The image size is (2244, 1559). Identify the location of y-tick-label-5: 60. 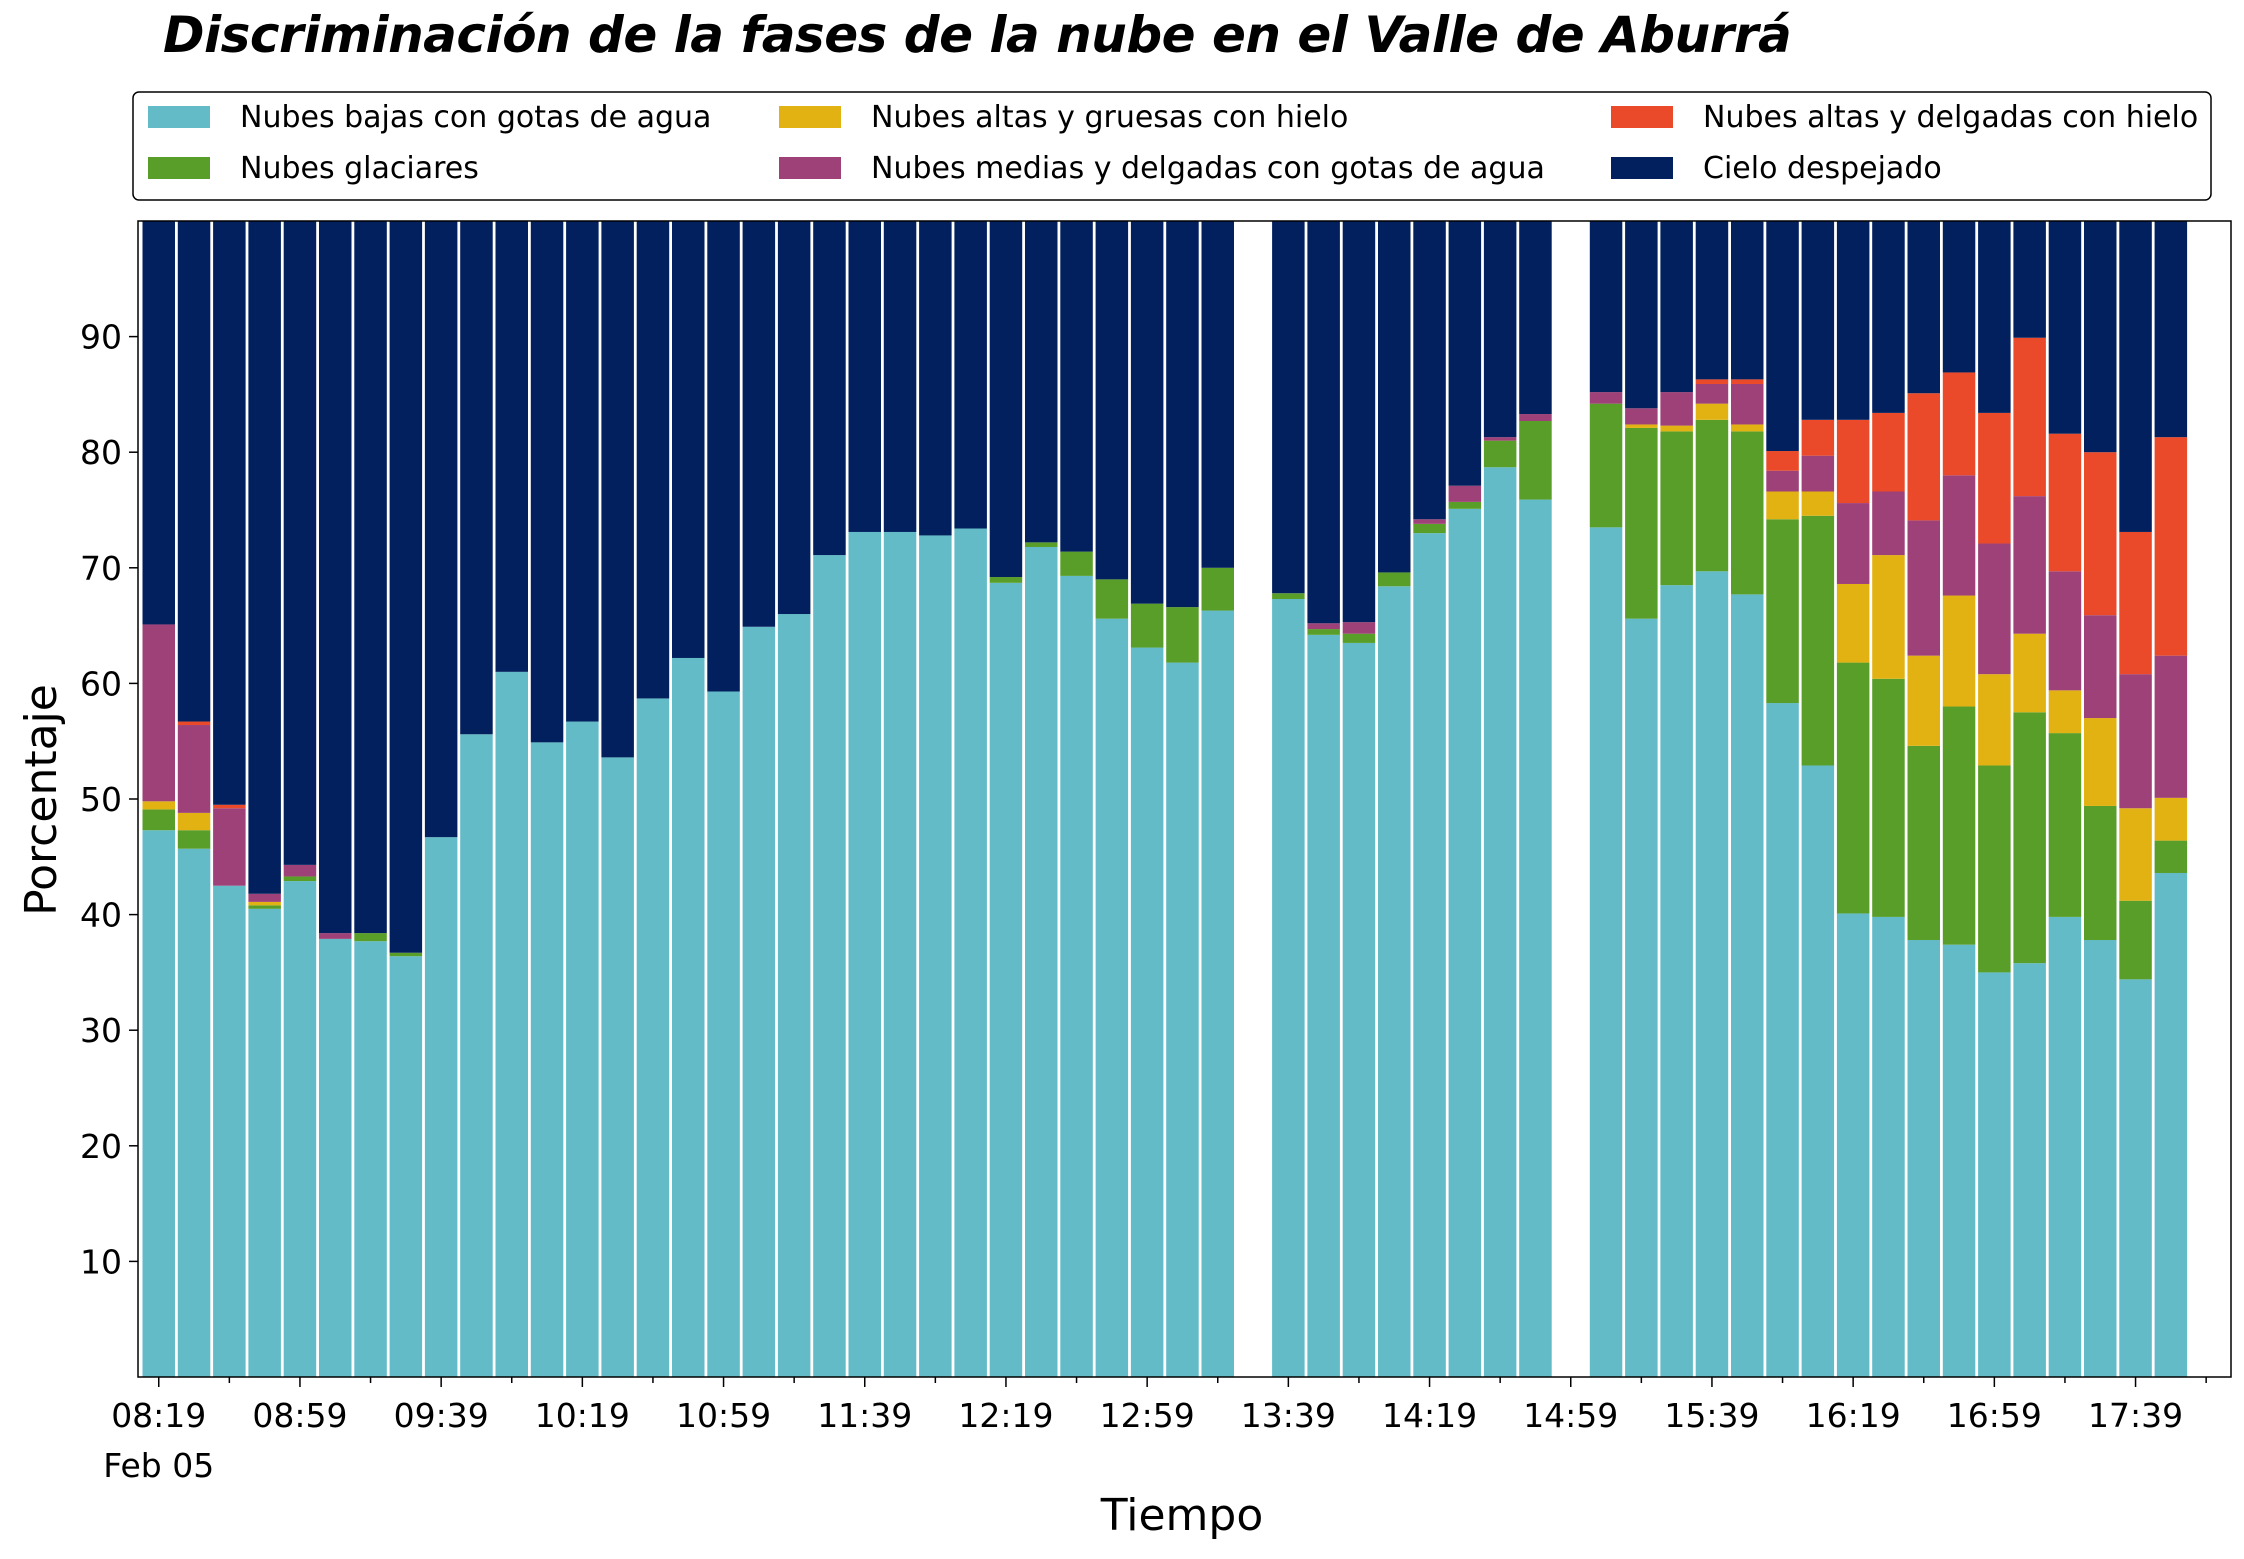
(101, 683).